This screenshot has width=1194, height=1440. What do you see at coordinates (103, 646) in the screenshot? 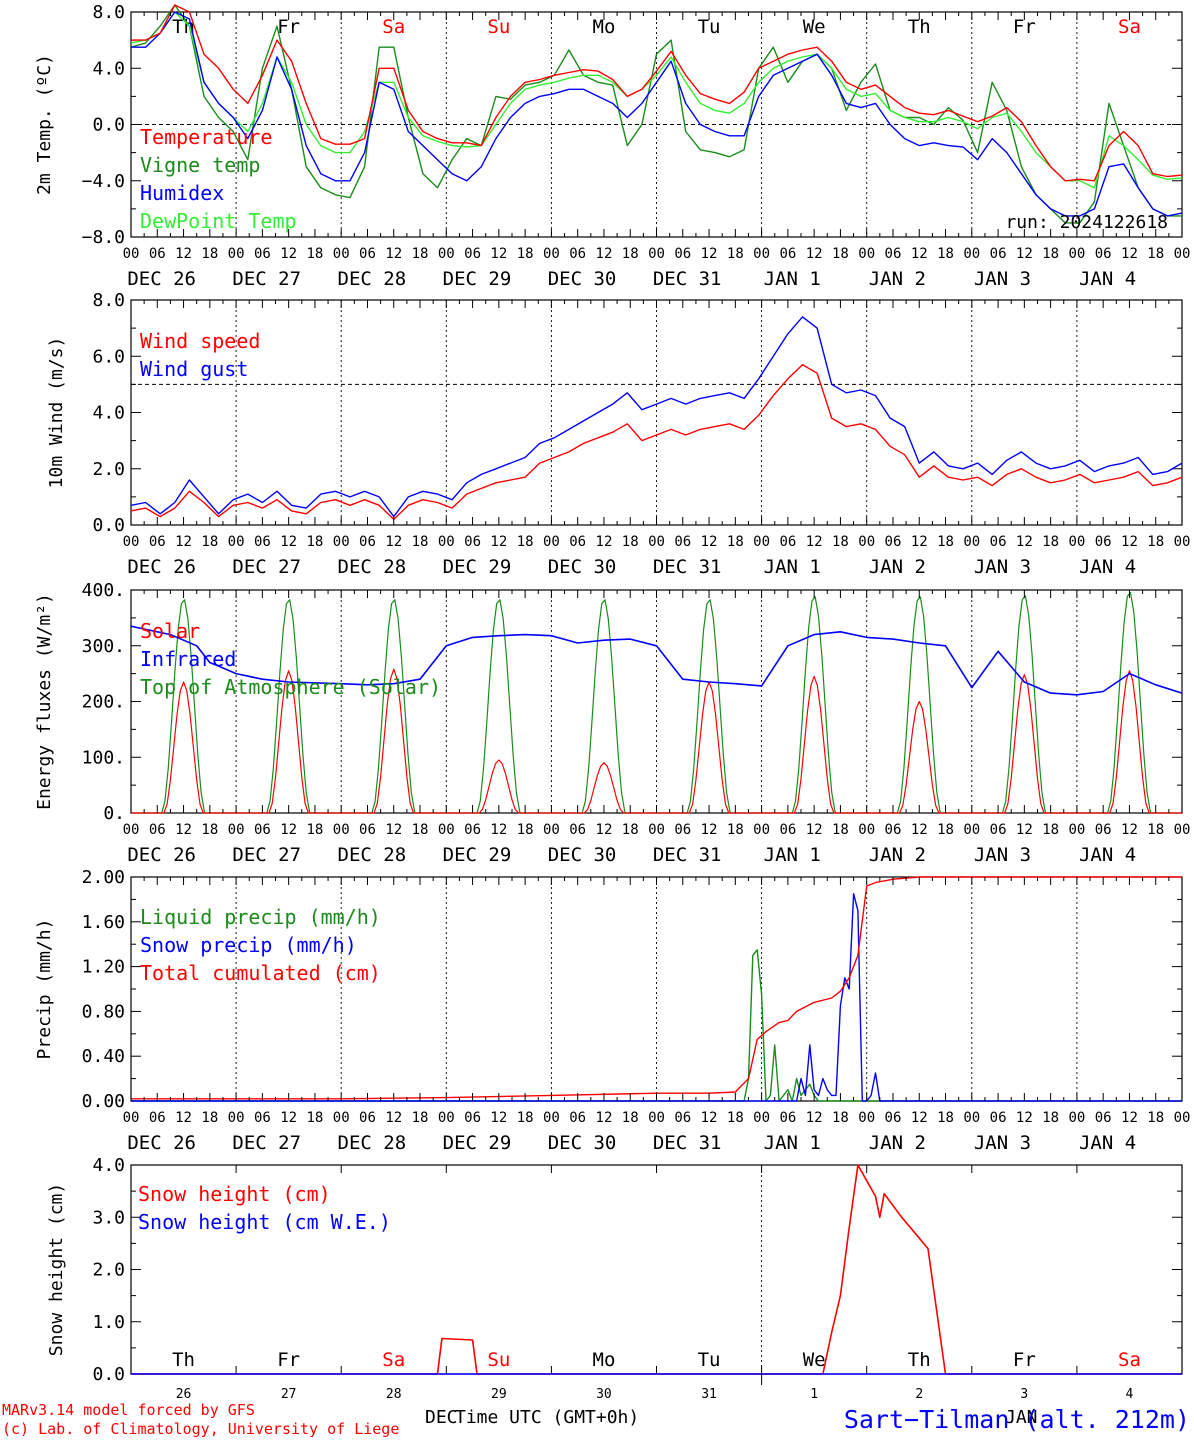
I see `y-tick-label: 300.` at bounding box center [103, 646].